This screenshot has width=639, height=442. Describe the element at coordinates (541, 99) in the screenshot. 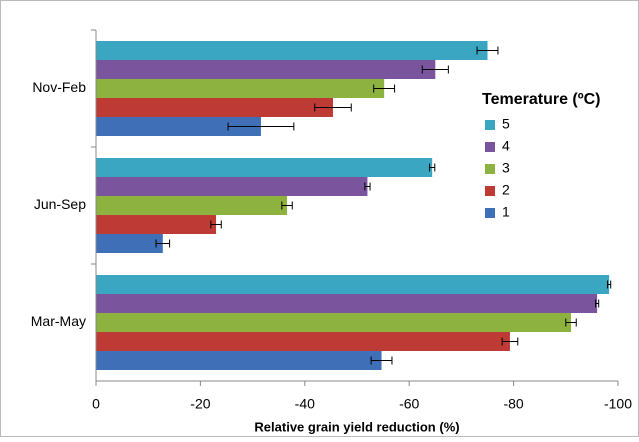

I see `legend-title: Temerature (ºC)` at that location.